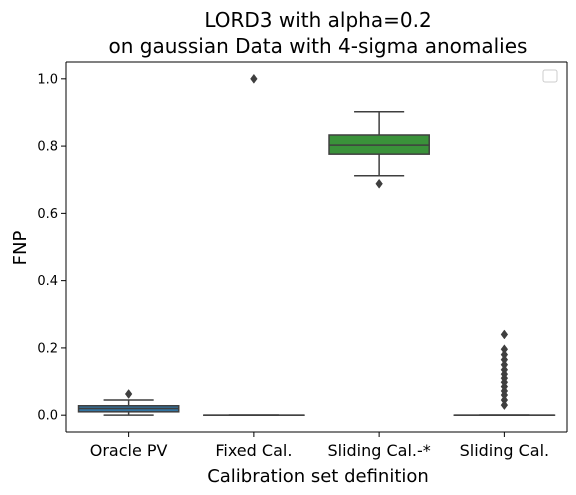  Describe the element at coordinates (318, 476) in the screenshot. I see `x-axis-label: Calibration set definition` at that location.